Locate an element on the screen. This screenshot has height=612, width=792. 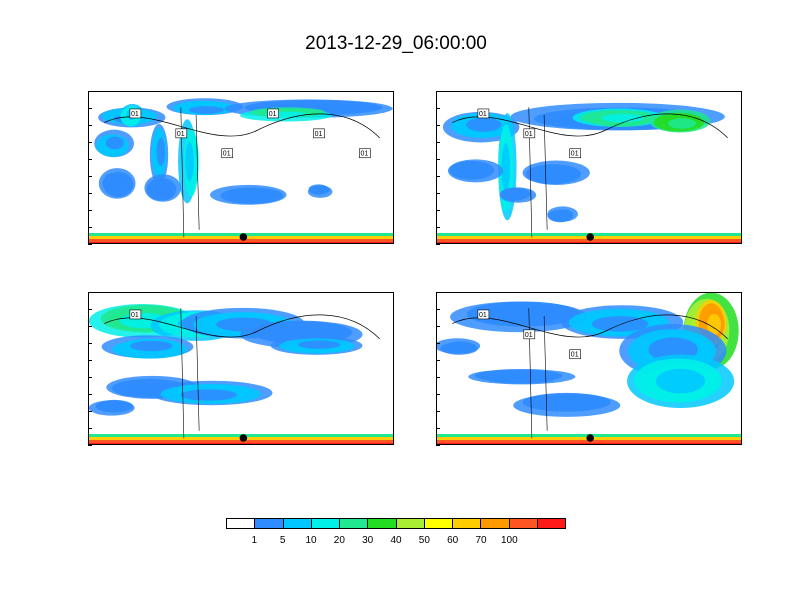
cross-section-panel: 01 01 01 01 01 01 is located at coordinates (241, 167).